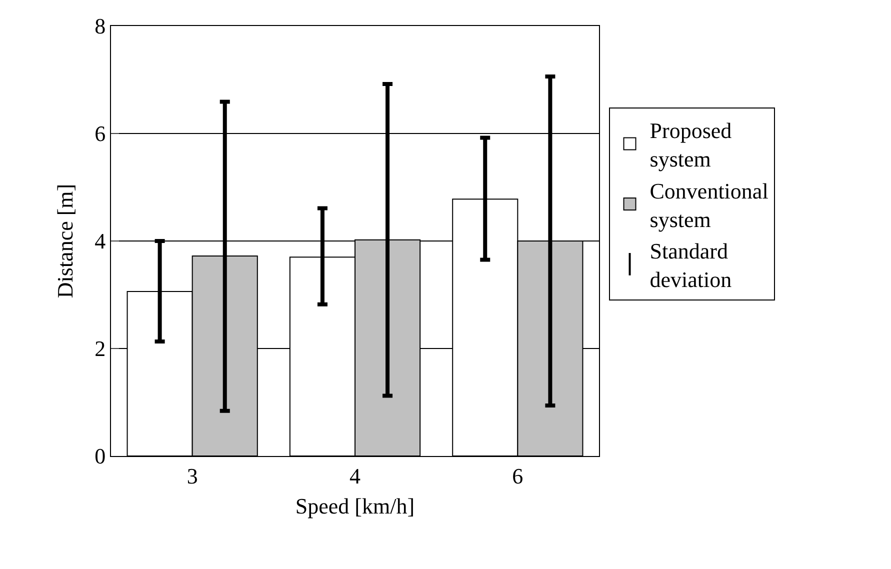  Describe the element at coordinates (100, 456) in the screenshot. I see `y-tick-label: 0` at that location.